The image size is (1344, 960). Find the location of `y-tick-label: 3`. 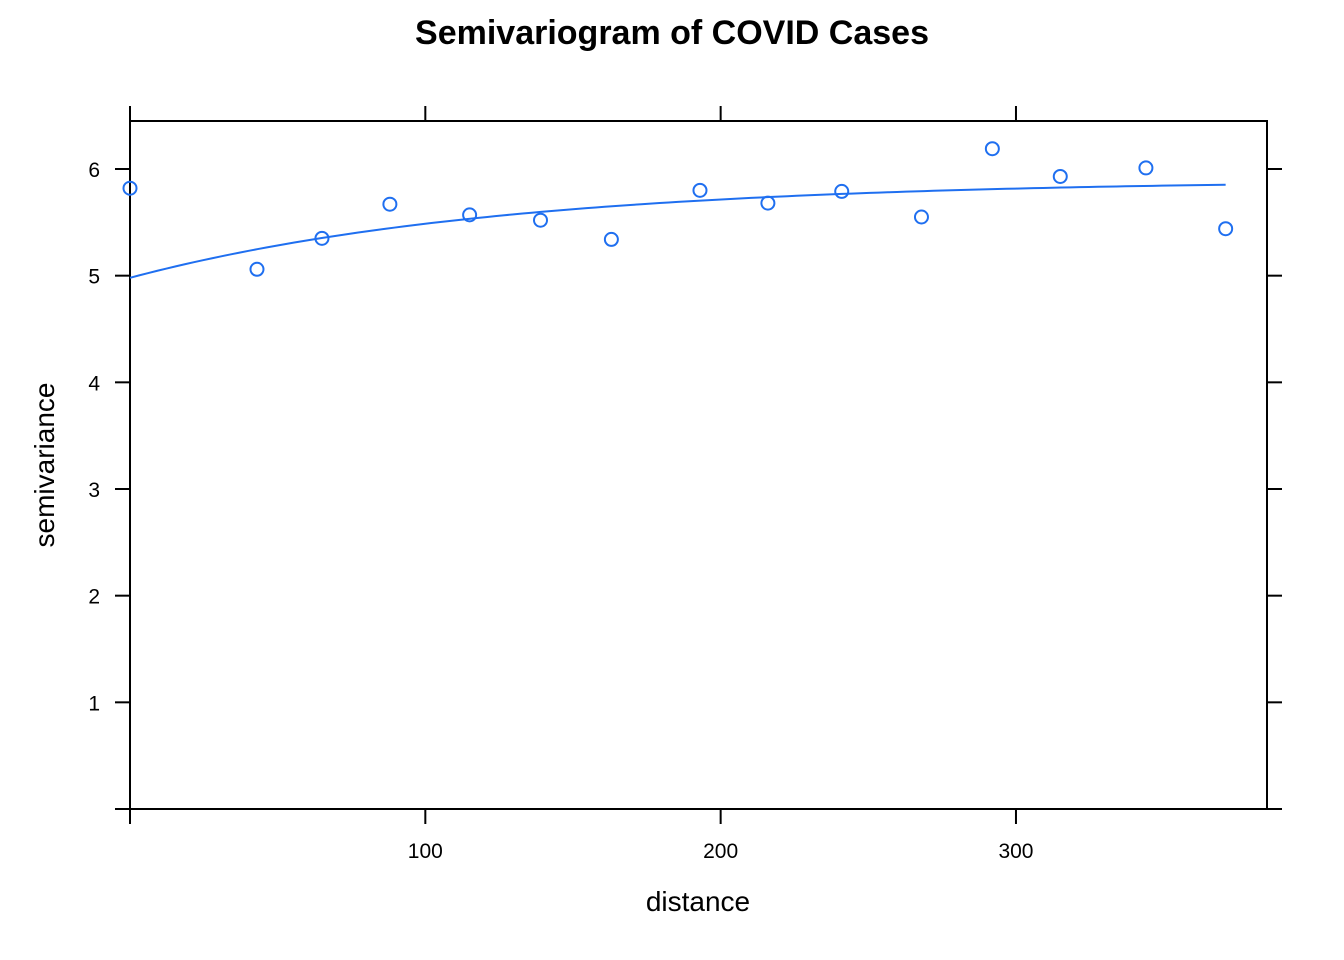

y-tick-label: 3 is located at coordinates (94, 490).